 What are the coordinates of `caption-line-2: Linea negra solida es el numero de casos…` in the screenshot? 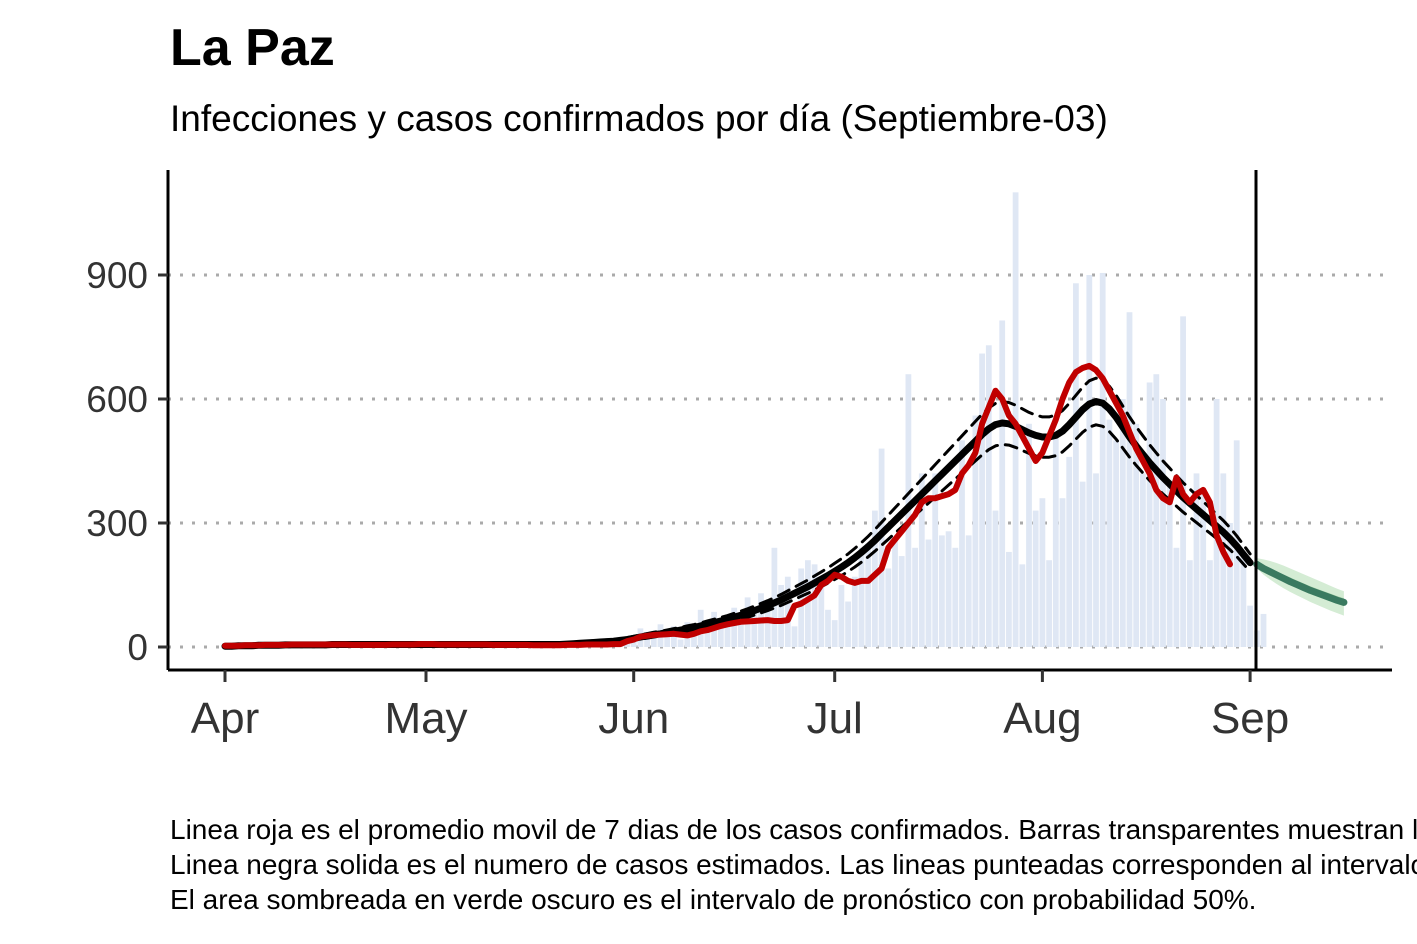 It's located at (793, 864).